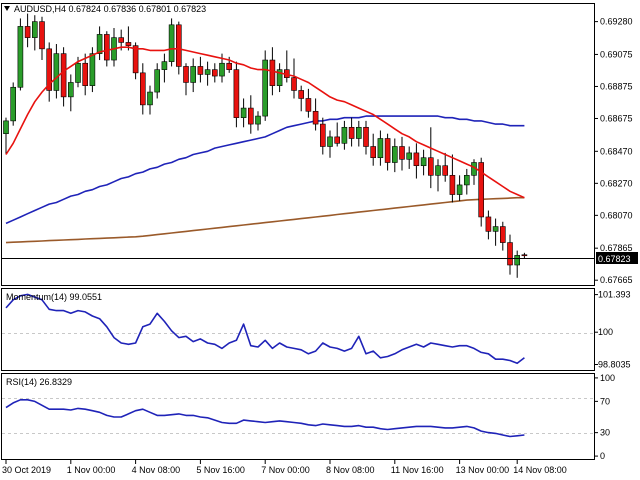  Describe the element at coordinates (605, 401) in the screenshot. I see `rsi-tick-label: 70` at that location.